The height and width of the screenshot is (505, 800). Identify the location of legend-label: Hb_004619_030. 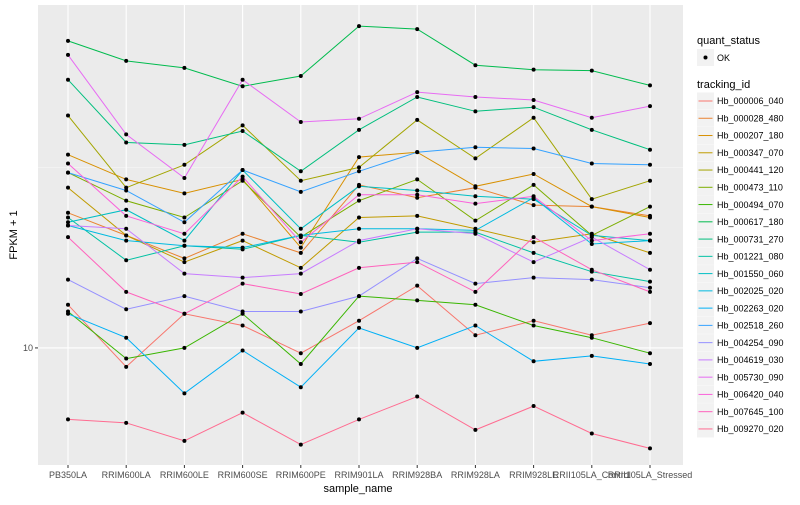
(750, 360).